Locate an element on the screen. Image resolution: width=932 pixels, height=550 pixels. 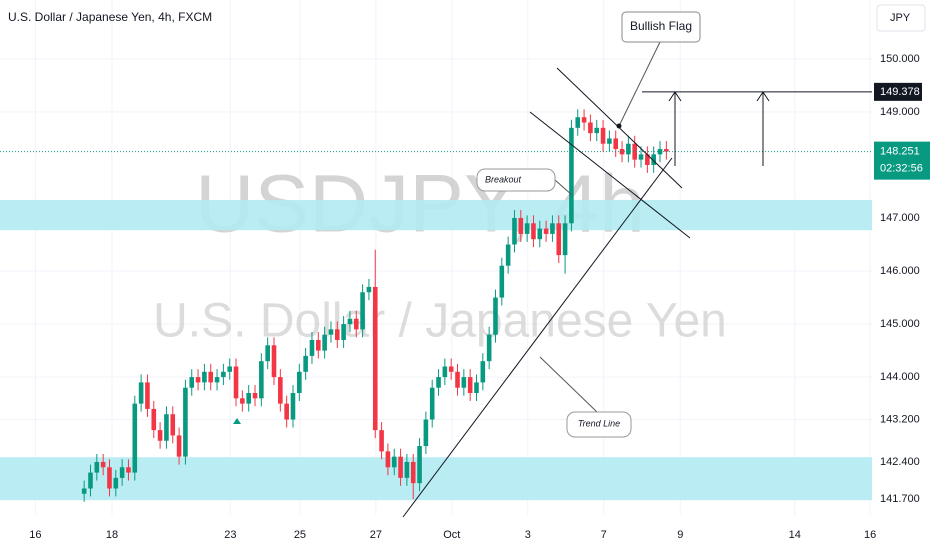
x-tick-label: 25 is located at coordinates (300, 535).